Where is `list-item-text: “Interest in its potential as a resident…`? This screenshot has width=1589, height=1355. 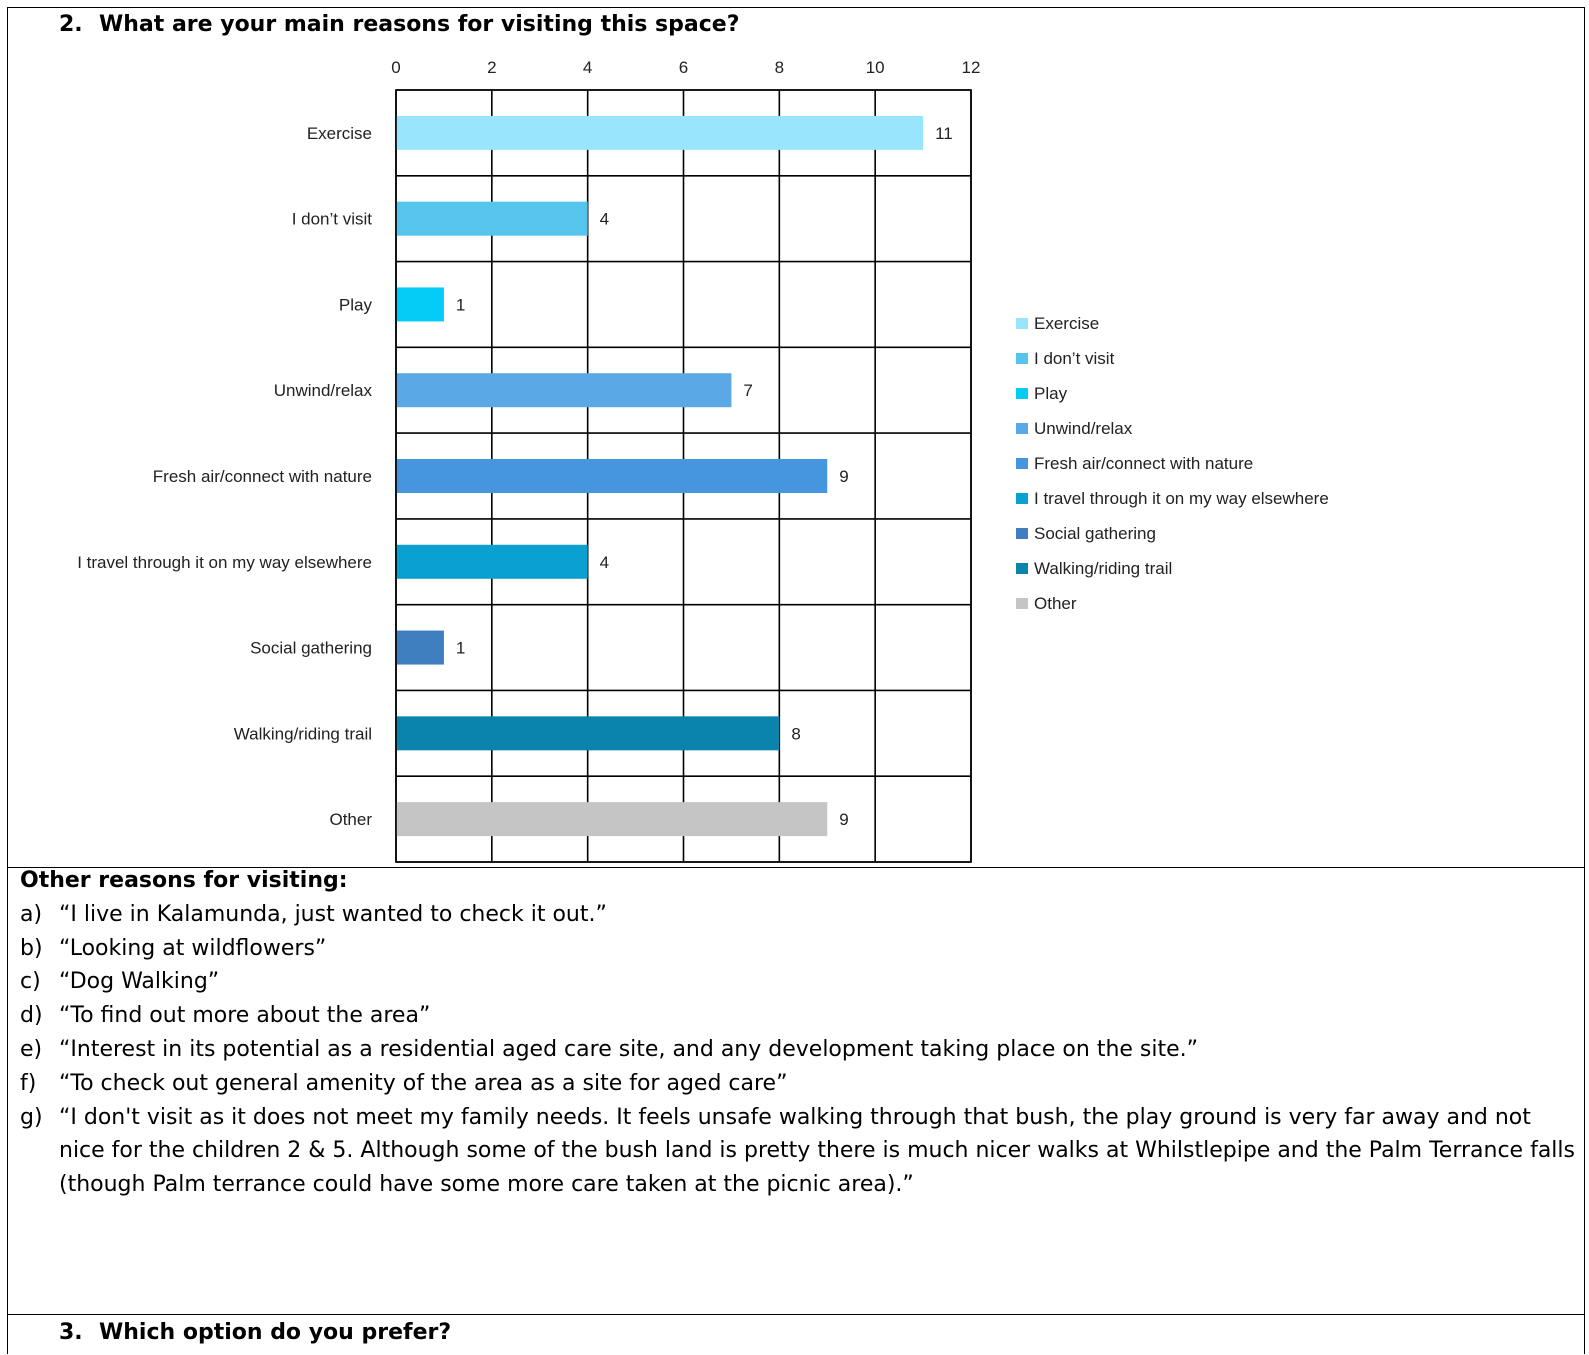
list-item-text: “Interest in its potential as a resident… is located at coordinates (629, 1049).